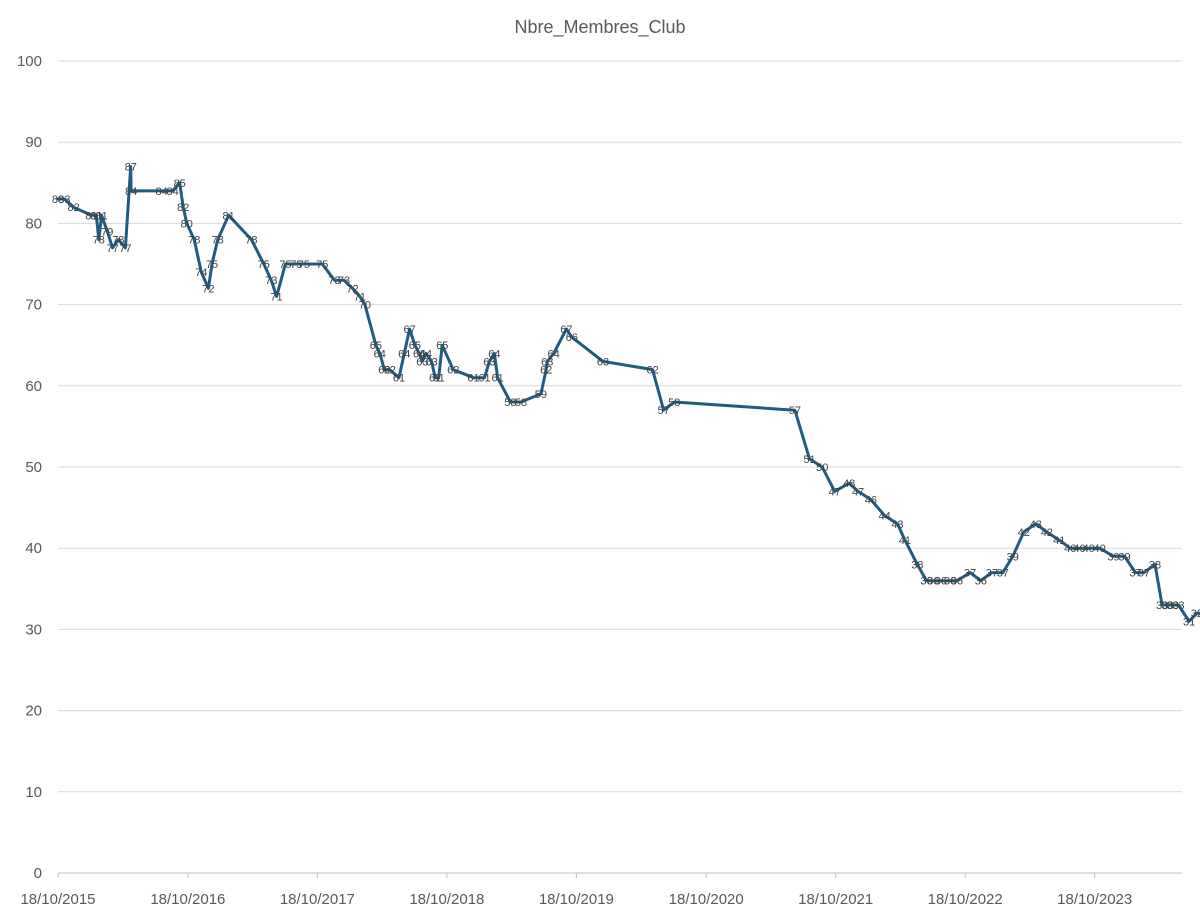 The height and width of the screenshot is (921, 1200). I want to click on data-label: 51, so click(809, 460).